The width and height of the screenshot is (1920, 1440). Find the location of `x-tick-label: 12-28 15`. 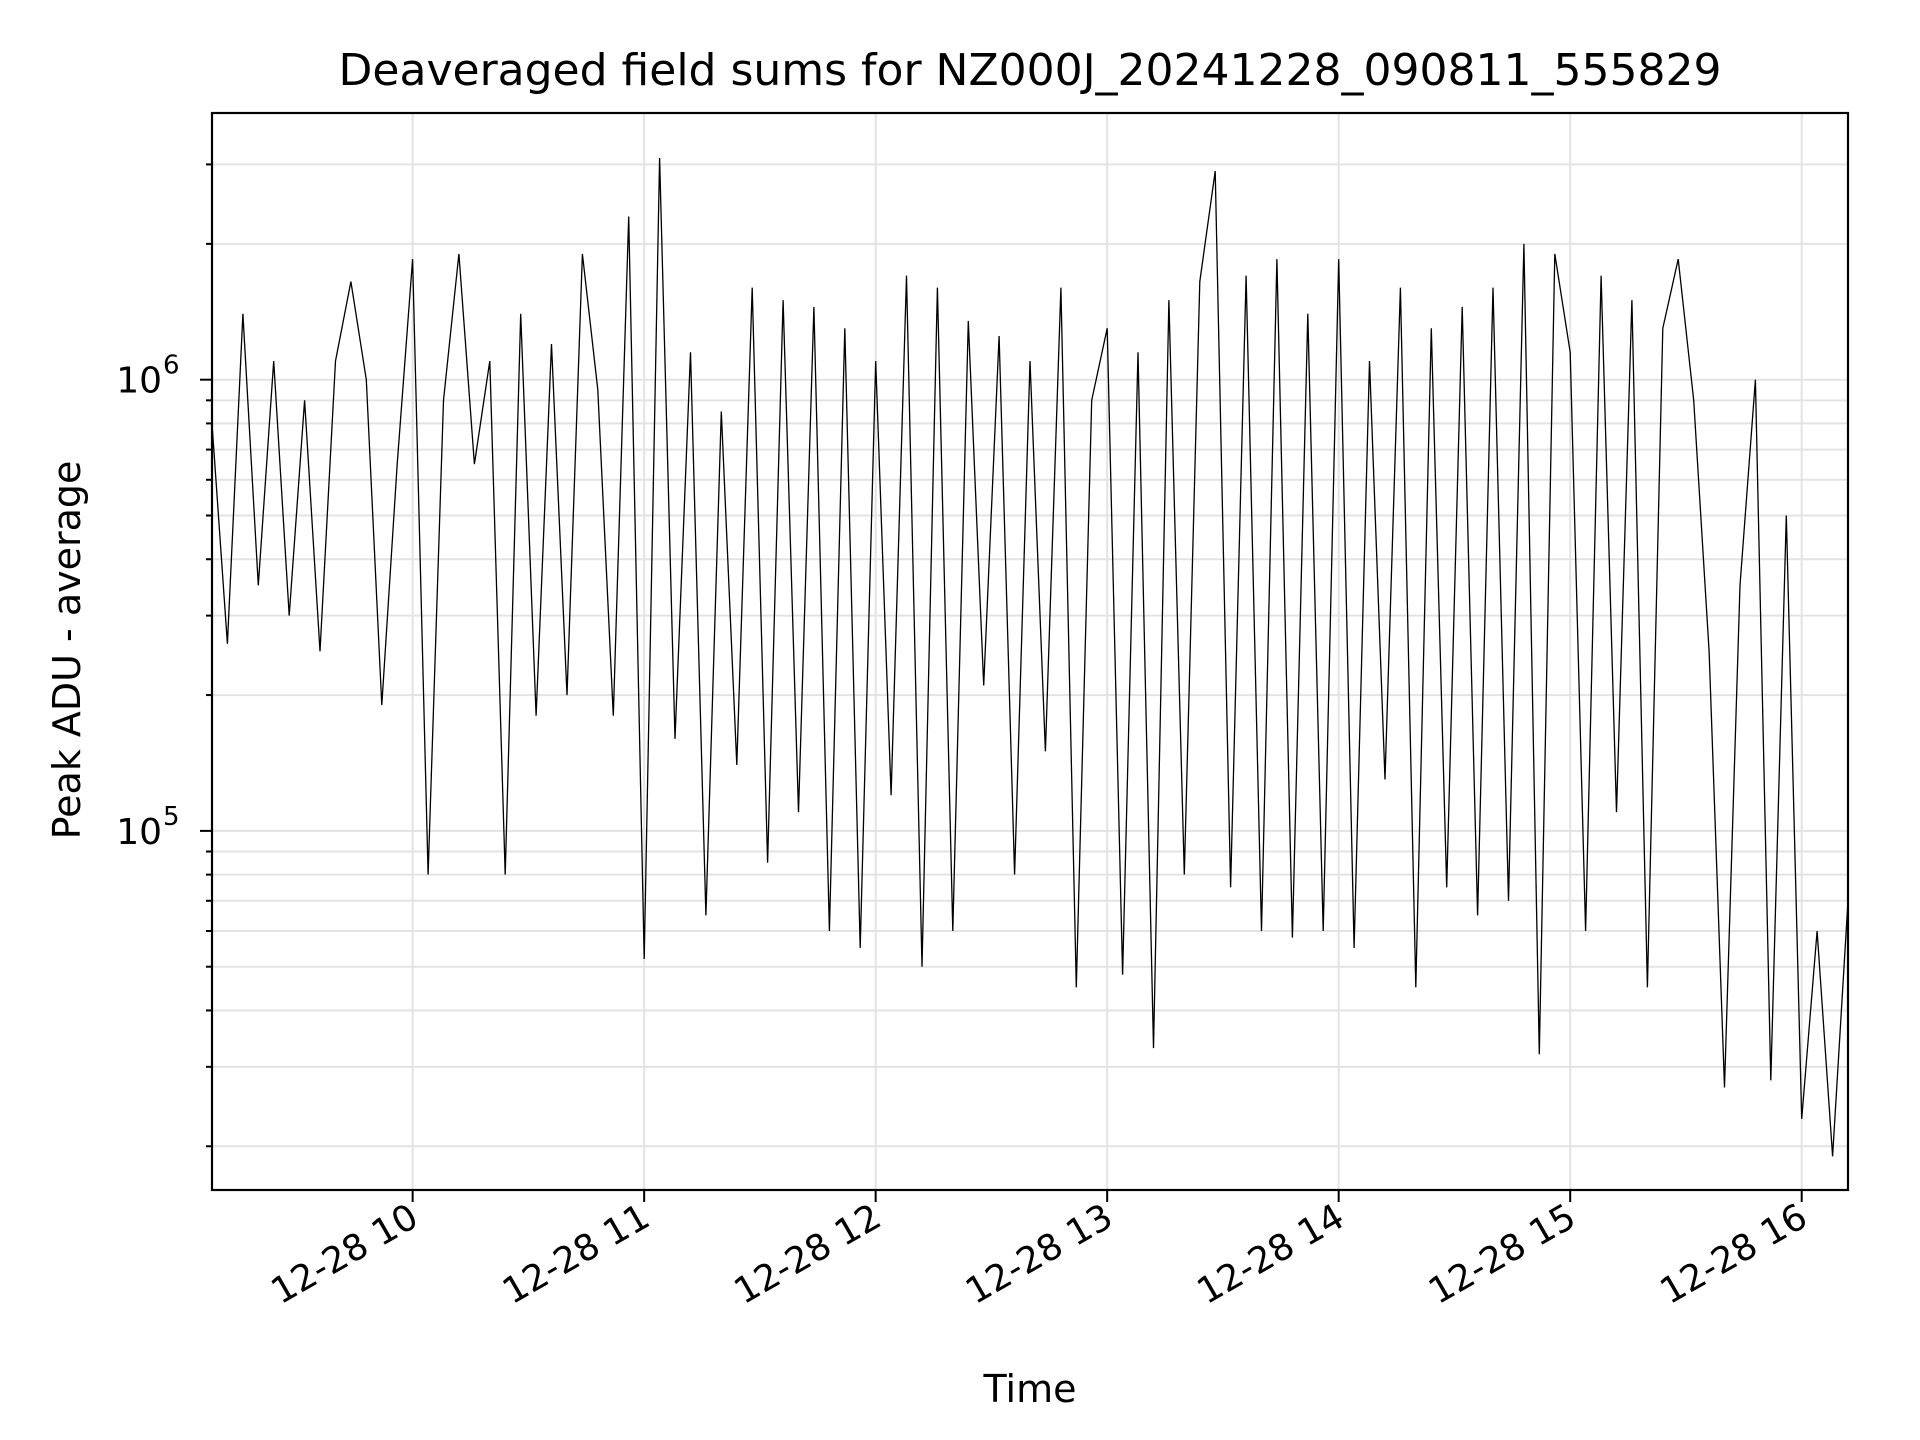

x-tick-label: 12-28 15 is located at coordinates (1502, 1254).